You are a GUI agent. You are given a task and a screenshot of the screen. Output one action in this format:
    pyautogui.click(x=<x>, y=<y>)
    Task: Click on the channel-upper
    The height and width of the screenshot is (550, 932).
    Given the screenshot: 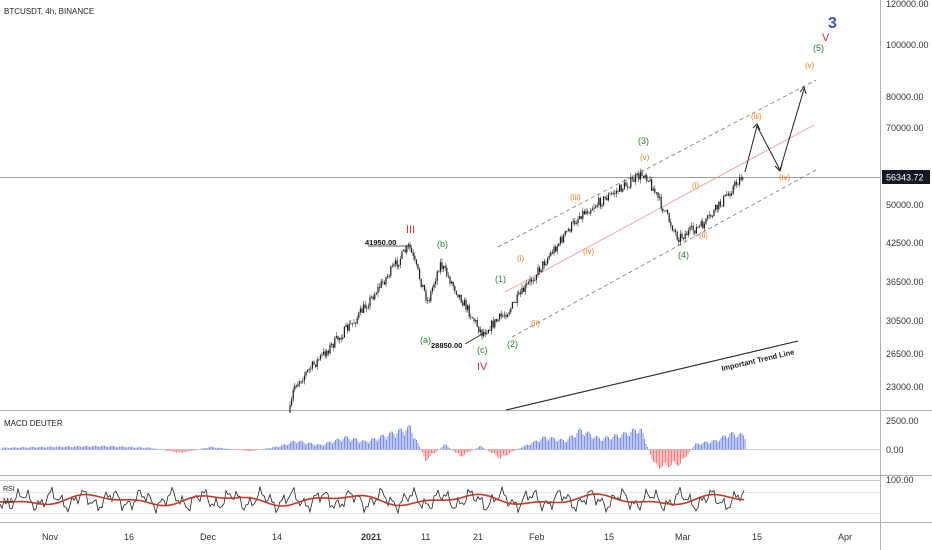 What is the action you would take?
    pyautogui.click(x=657, y=163)
    